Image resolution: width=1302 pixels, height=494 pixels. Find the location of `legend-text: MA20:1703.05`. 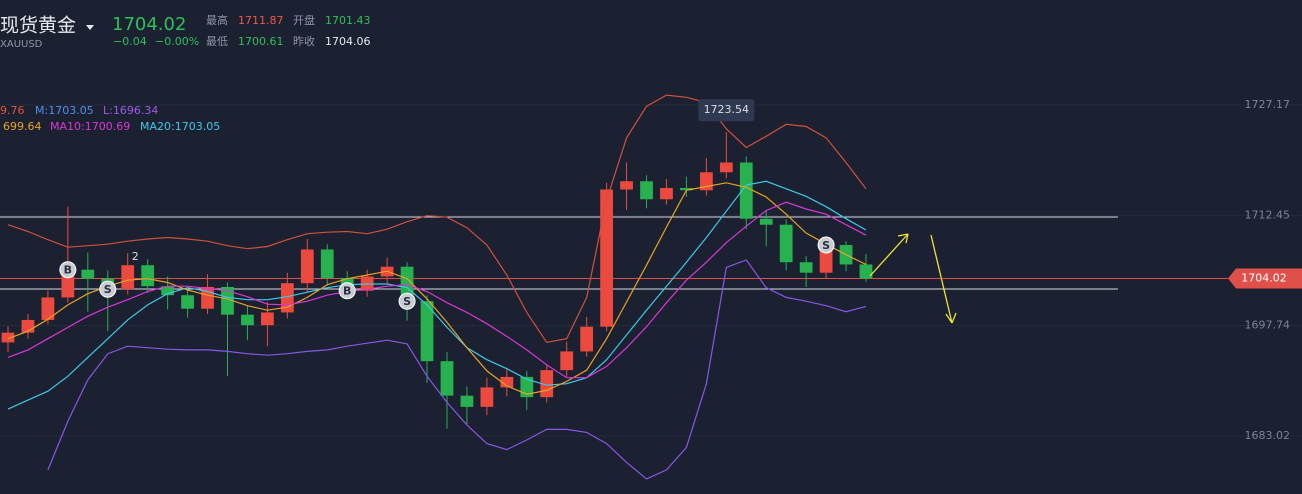

legend-text: MA20:1703.05 is located at coordinates (180, 126).